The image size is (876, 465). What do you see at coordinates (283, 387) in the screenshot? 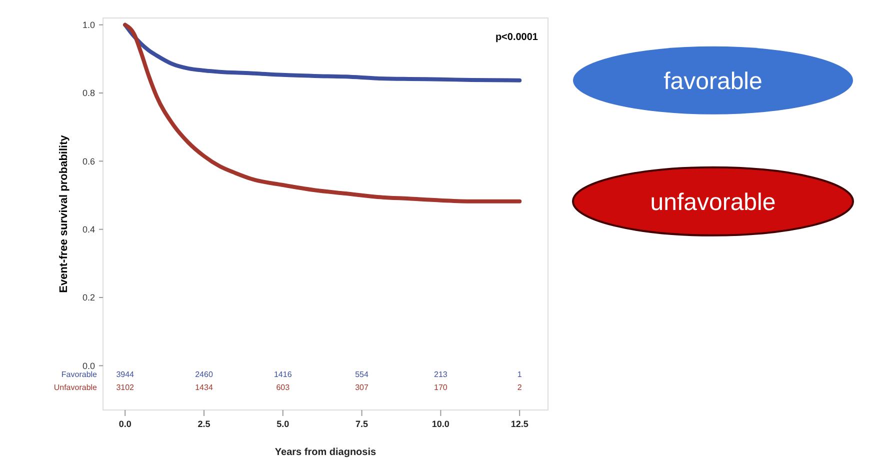
I see `annotation: 603` at bounding box center [283, 387].